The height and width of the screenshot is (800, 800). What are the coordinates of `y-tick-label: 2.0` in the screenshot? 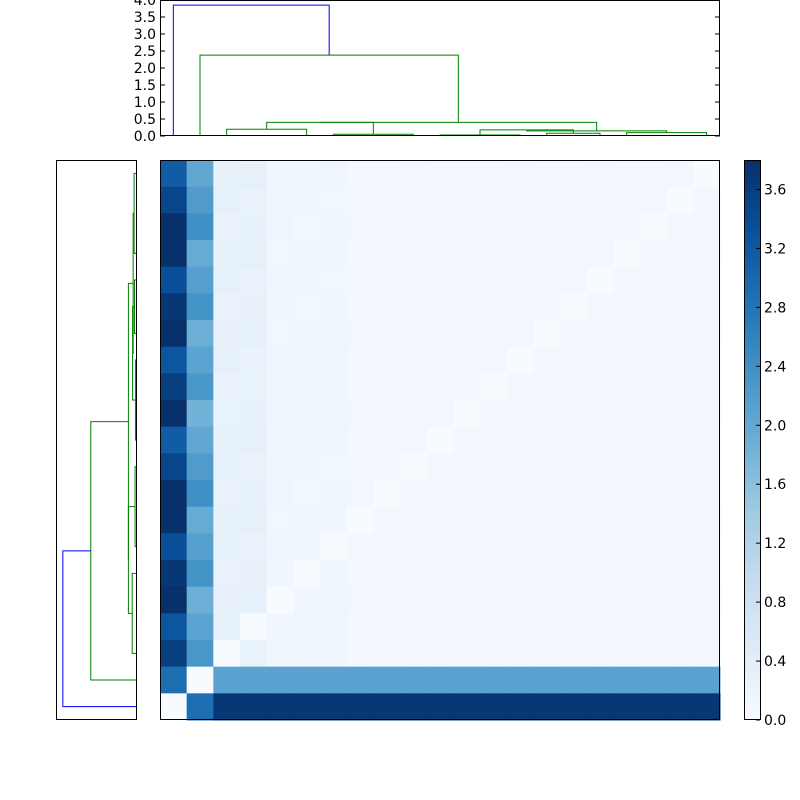 It's located at (145, 69).